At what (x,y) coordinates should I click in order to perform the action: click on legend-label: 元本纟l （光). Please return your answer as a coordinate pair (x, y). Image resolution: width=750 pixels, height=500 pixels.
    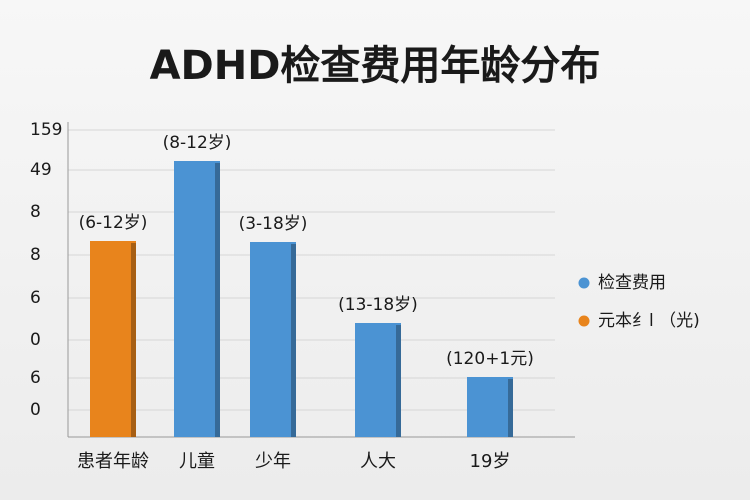
    Looking at the image, I should click on (649, 321).